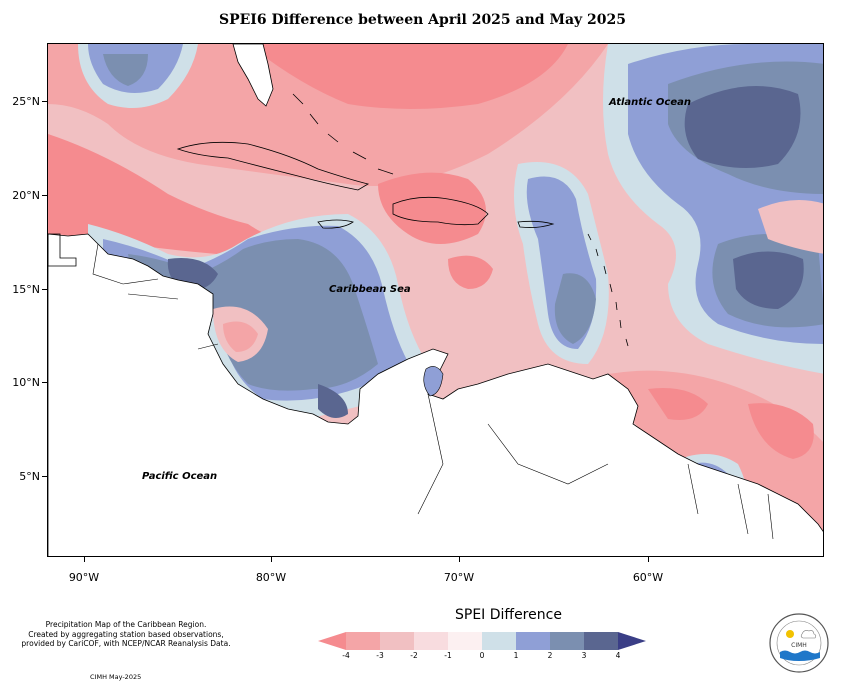 This screenshot has width=845, height=684. What do you see at coordinates (370, 289) in the screenshot?
I see `caribbean-sea-label: Caribbean Sea` at bounding box center [370, 289].